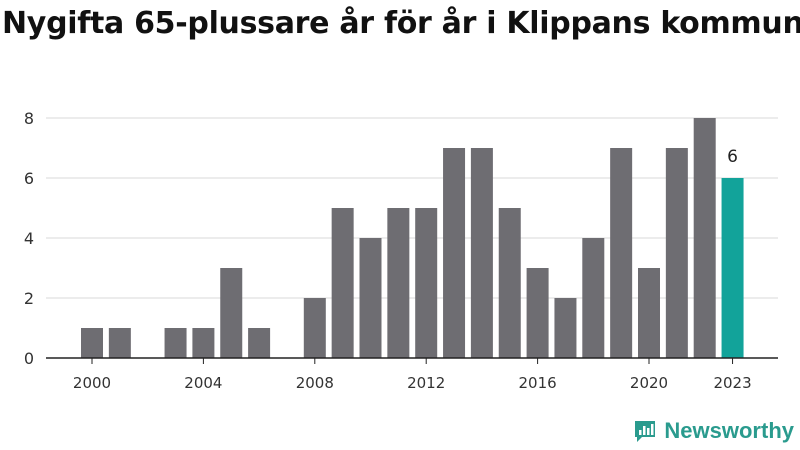  I want to click on x-tick-label: 2016, so click(538, 383).